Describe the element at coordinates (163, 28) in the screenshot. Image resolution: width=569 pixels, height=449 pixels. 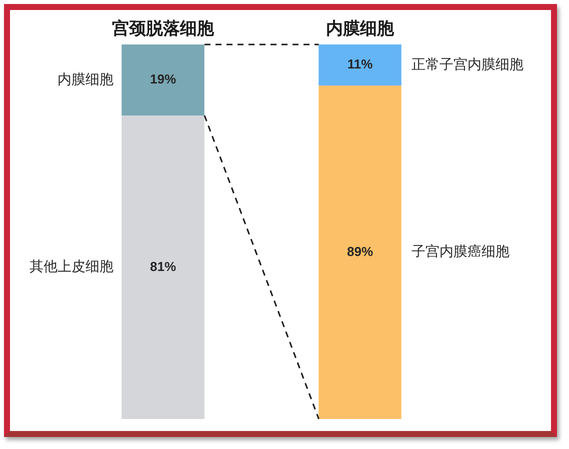
I see `x-tick-label: 宫颈脱落细胞` at that location.